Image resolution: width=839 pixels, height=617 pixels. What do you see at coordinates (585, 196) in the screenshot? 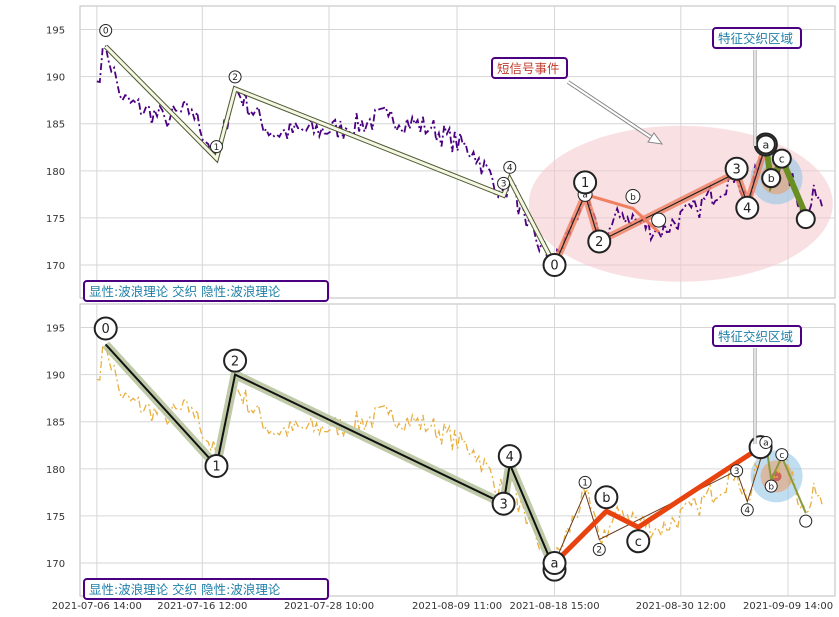
I see `minor-wave-label: a` at bounding box center [585, 196].